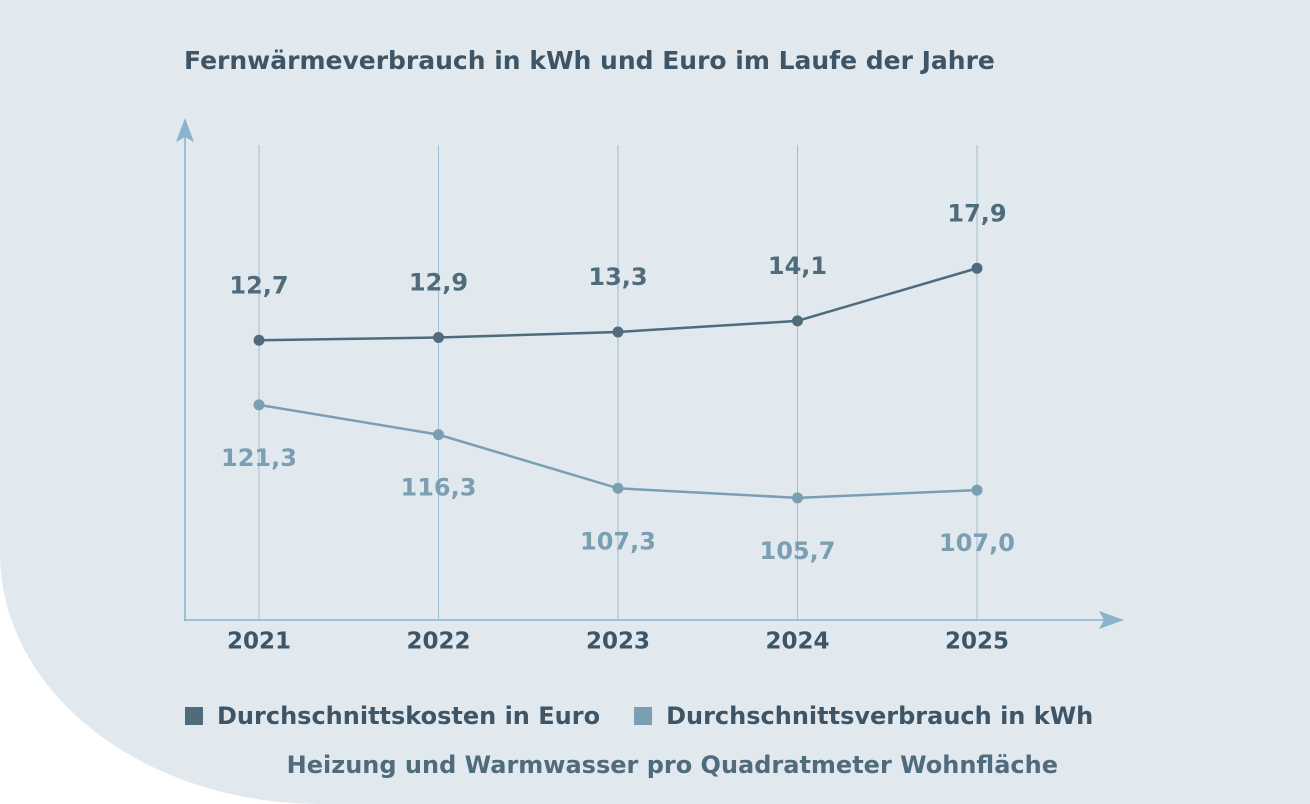 The image size is (1310, 804). I want to click on data-label: 12,9, so click(438, 282).